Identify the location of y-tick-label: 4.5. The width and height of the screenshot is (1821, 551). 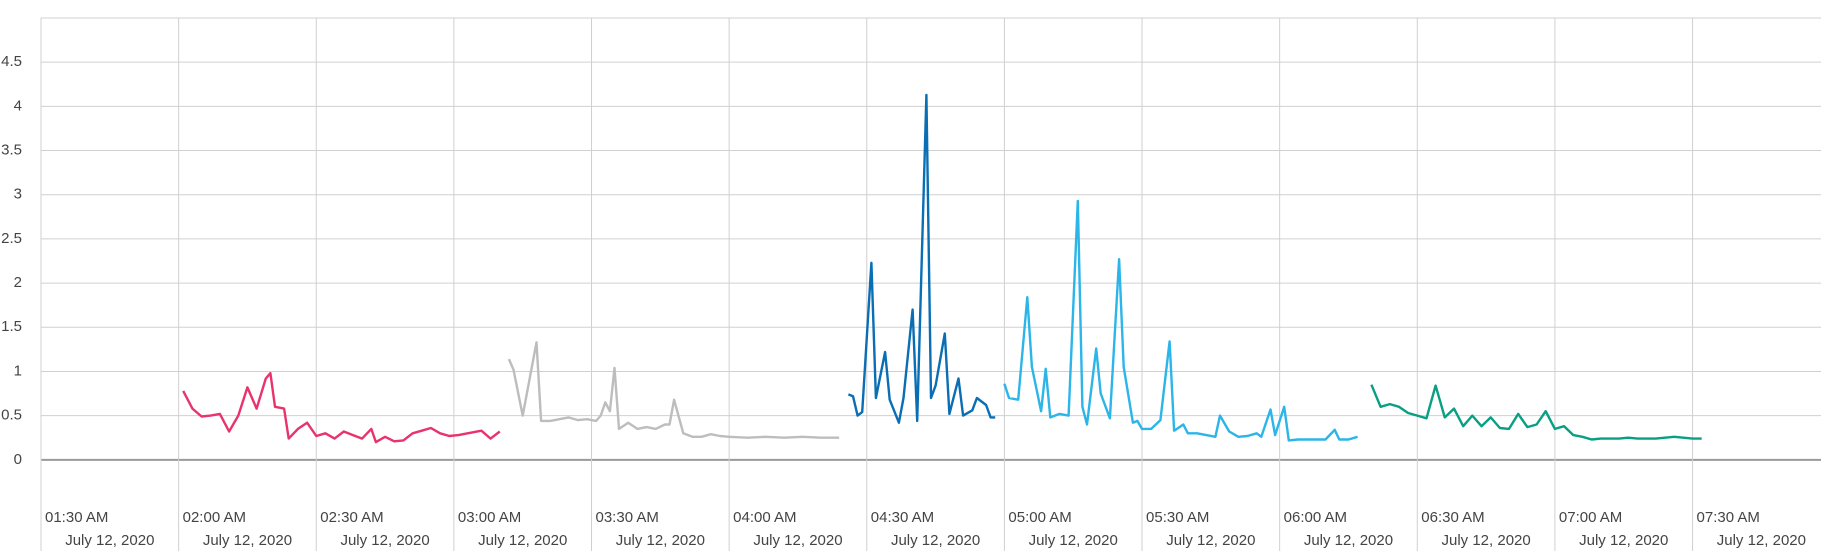
(11, 61).